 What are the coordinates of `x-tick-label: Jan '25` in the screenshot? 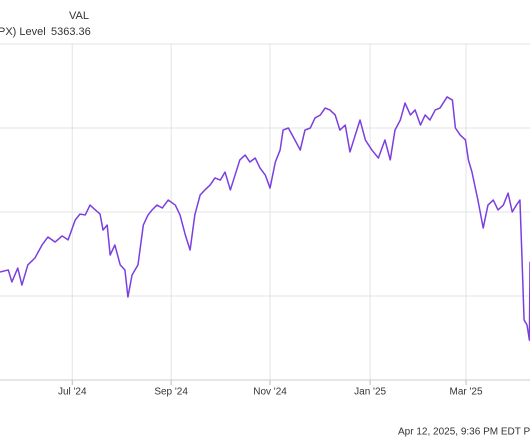 It's located at (370, 392).